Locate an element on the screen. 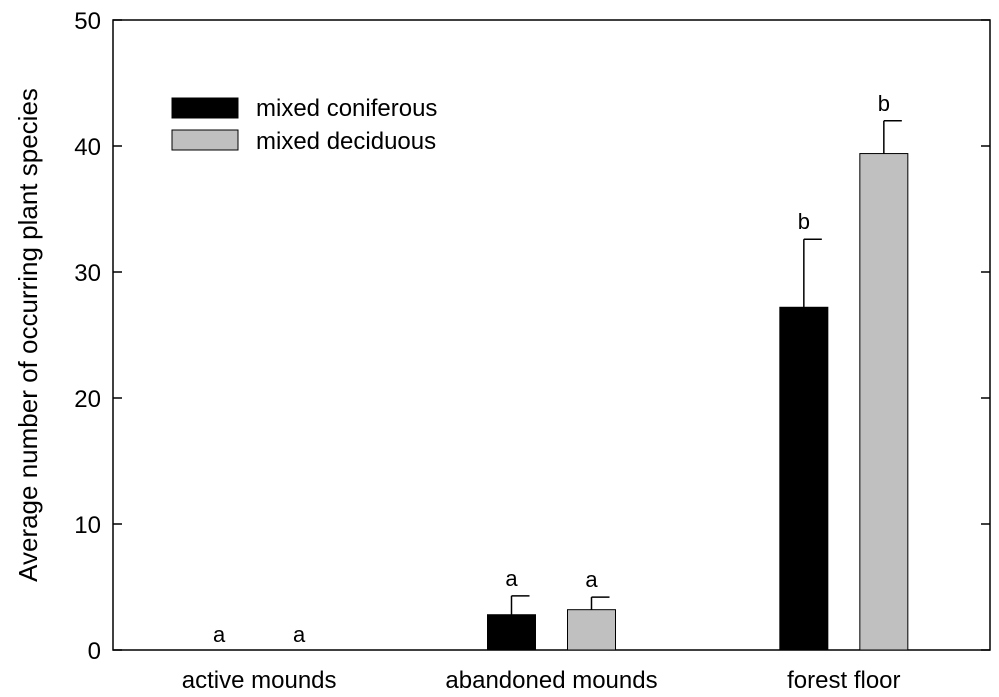  legend-swatch-mixed-deciduous is located at coordinates (205, 140).